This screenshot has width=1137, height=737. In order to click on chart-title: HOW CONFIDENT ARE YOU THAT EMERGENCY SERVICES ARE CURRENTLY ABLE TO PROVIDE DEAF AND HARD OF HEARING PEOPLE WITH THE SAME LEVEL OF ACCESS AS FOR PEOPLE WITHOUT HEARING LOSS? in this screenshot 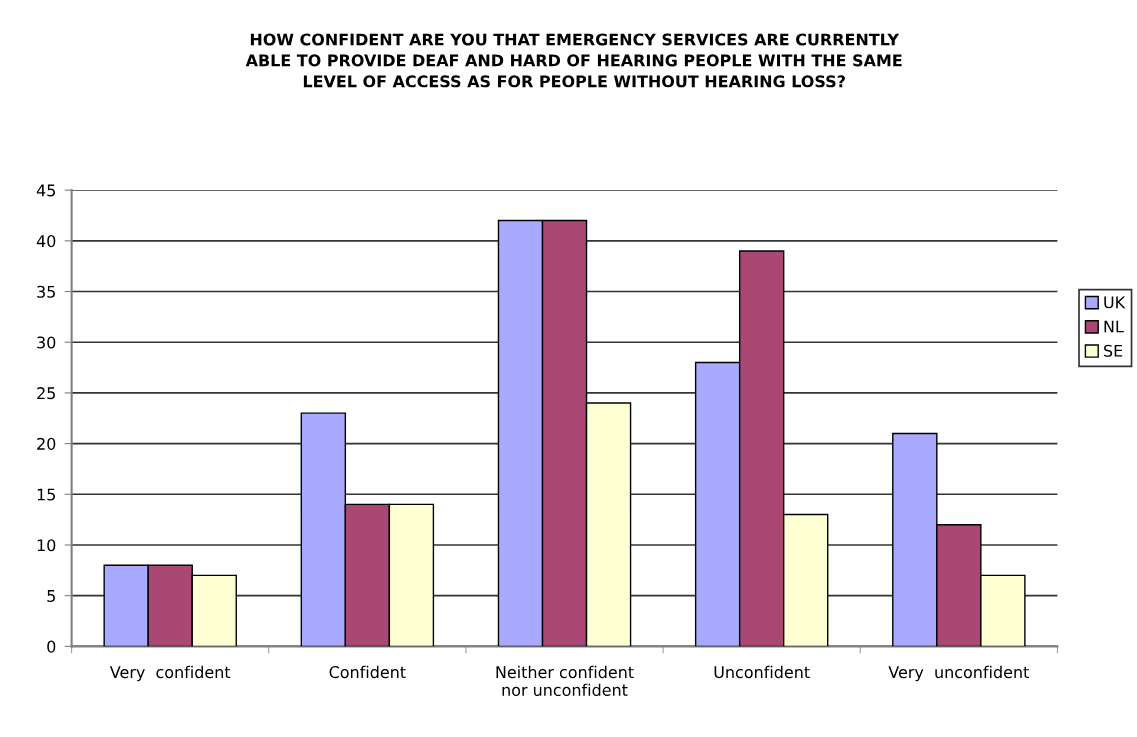, I will do `click(573, 60)`.